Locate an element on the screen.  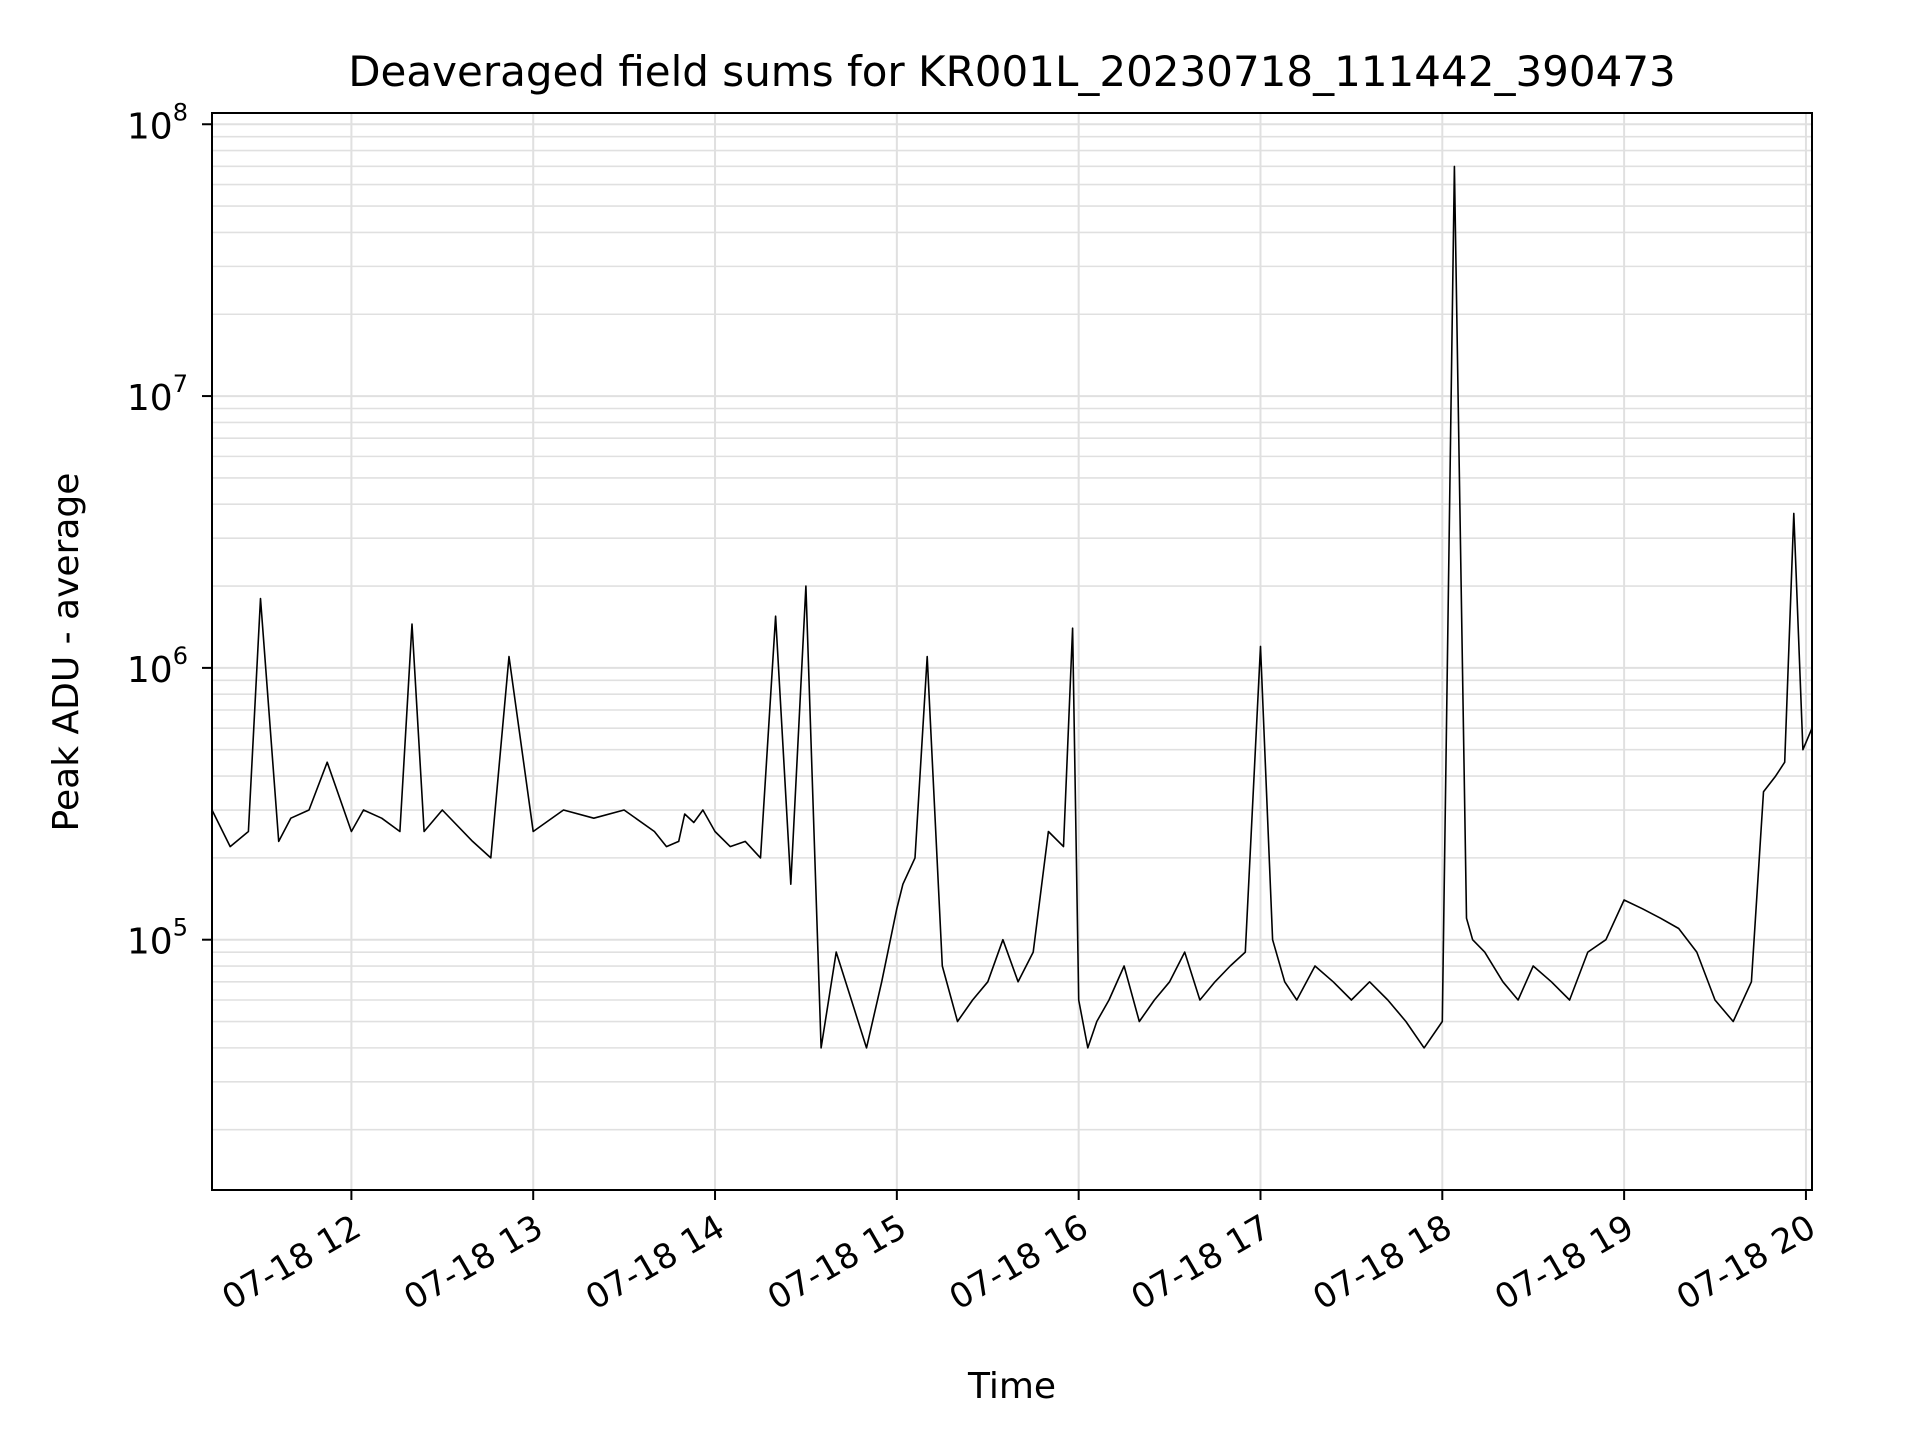
y-axis-label: Peak ADU - average is located at coordinates (66, 652).